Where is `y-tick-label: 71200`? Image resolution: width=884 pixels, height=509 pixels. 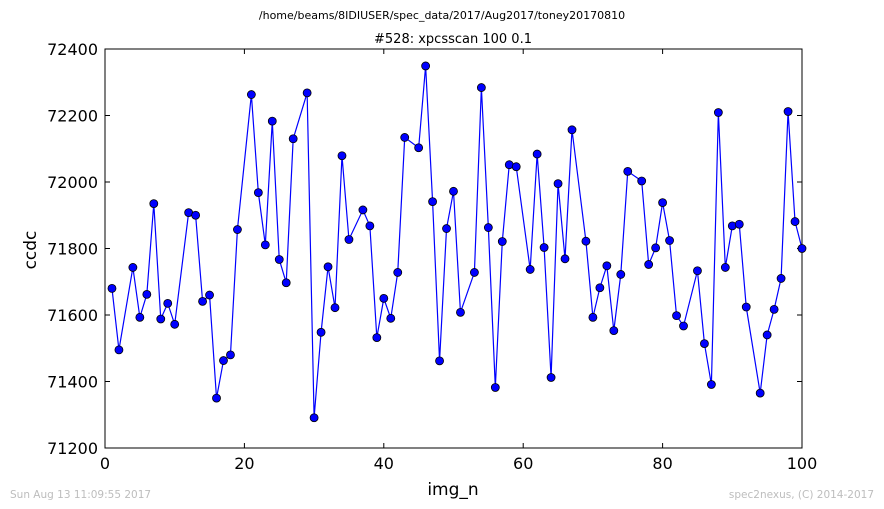
y-tick-label: 71200 is located at coordinates (72, 448).